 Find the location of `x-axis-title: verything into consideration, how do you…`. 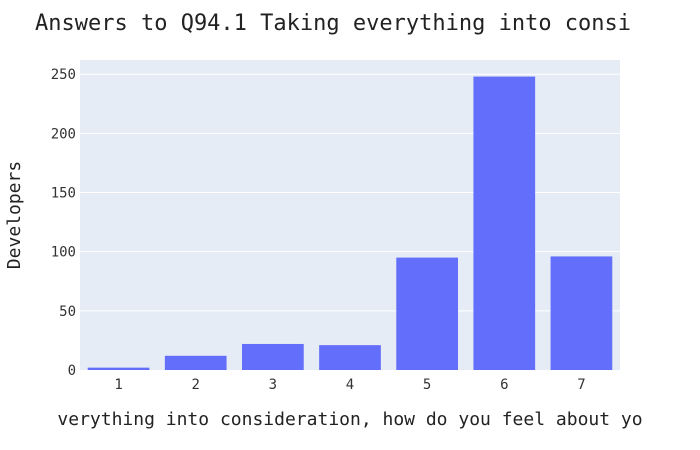

x-axis-title: verything into consideration, how do you… is located at coordinates (349, 419).